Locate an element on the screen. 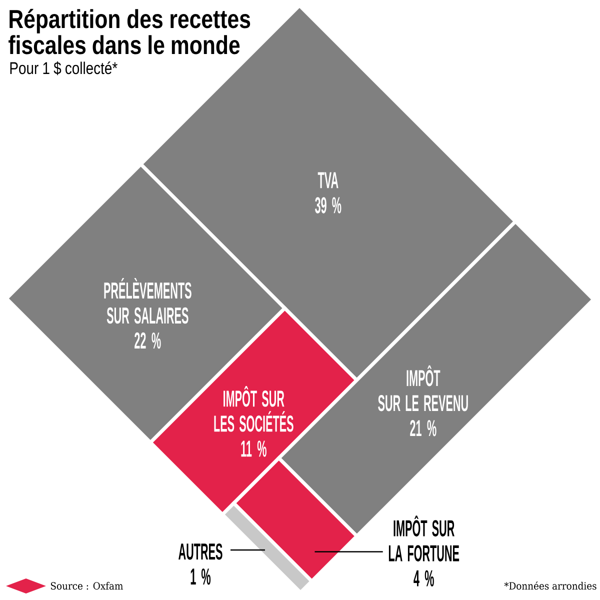 Image resolution: width=600 pixels, height=600 pixels. text: Pour 1 $ collecté* is located at coordinates (64, 68).